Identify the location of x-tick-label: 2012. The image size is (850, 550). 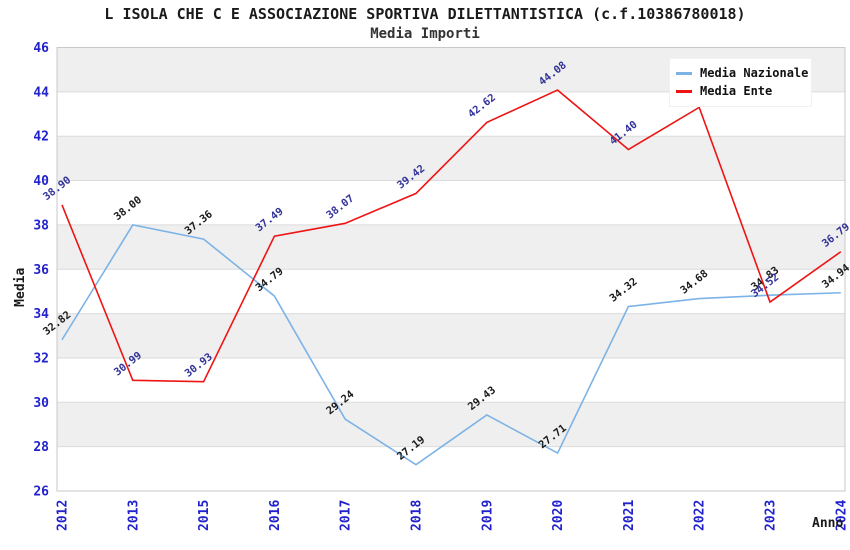
(63, 515).